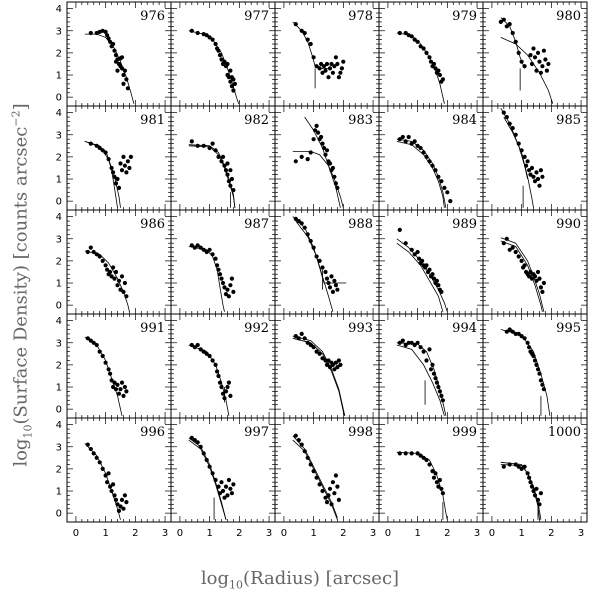  I want to click on panel-988: 988, so click(327, 262).